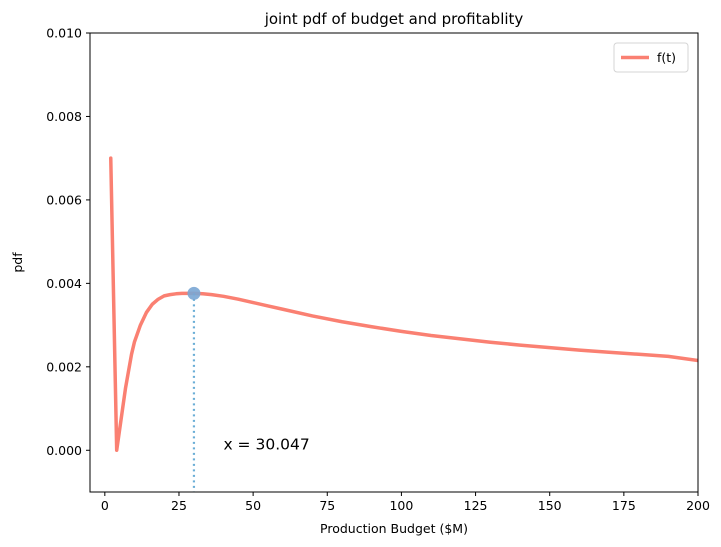  Describe the element at coordinates (327, 505) in the screenshot. I see `x-tick-label: 75` at that location.